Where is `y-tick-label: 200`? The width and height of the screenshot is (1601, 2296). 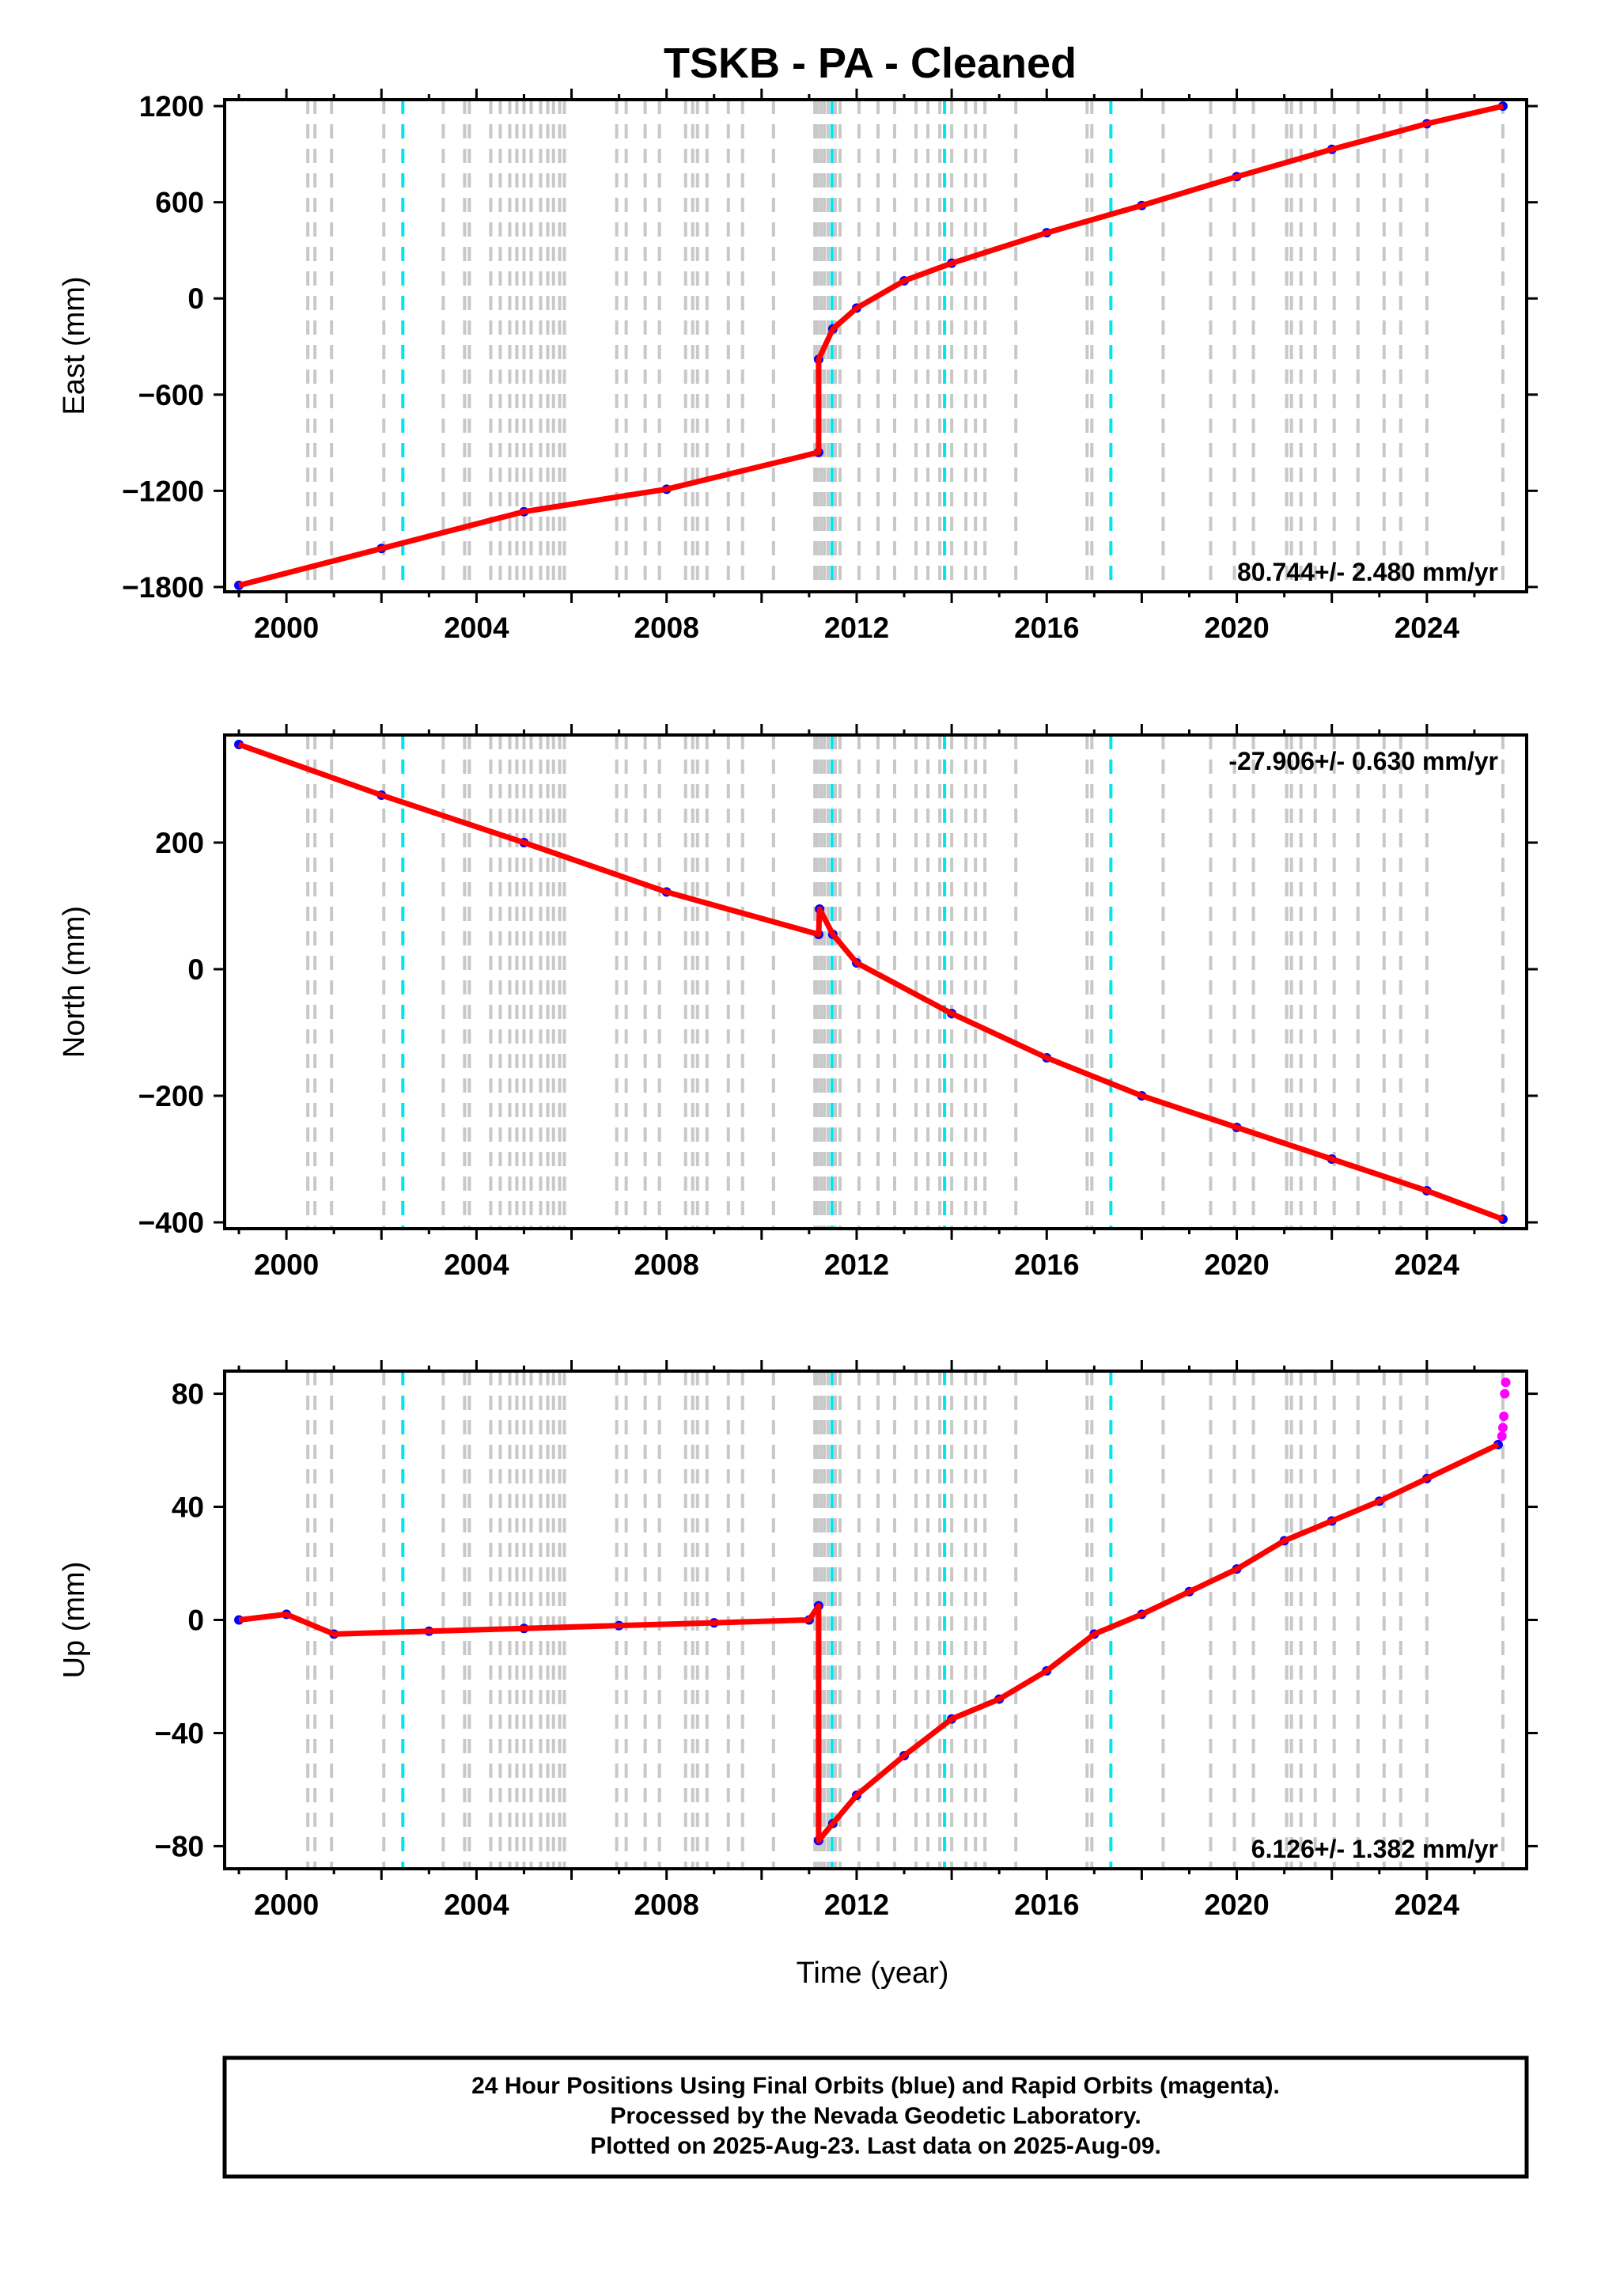 y-tick-label: 200 is located at coordinates (180, 843).